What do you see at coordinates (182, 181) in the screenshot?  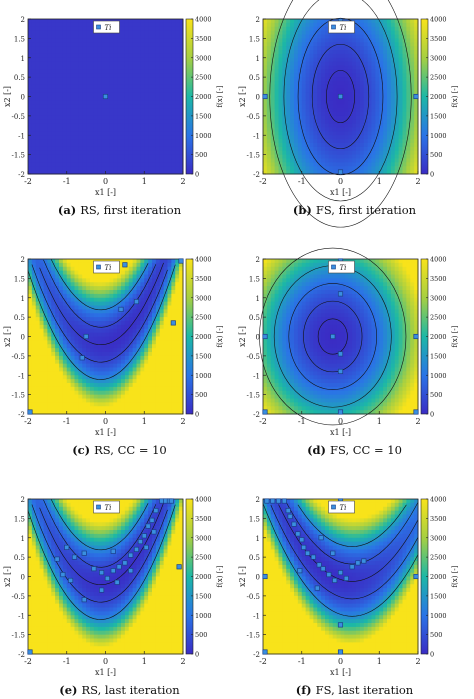 I see `x-tick-label: 2` at bounding box center [182, 181].